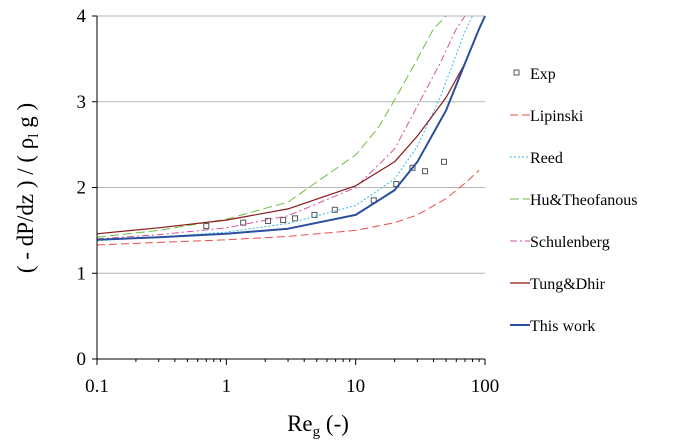 Image resolution: width=677 pixels, height=447 pixels. What do you see at coordinates (516, 72) in the screenshot?
I see `legend-exp-marker` at bounding box center [516, 72].